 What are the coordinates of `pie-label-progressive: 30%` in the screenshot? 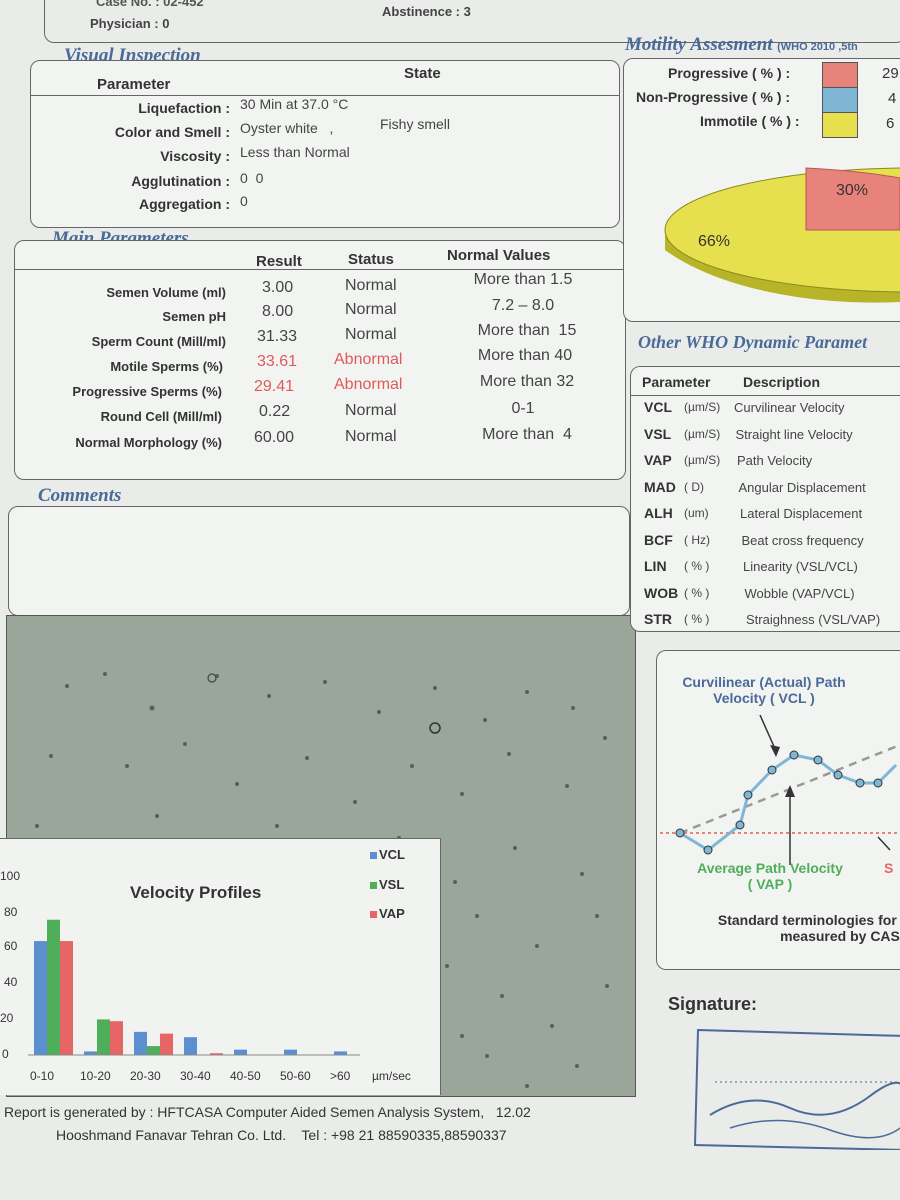 It's located at (852, 190).